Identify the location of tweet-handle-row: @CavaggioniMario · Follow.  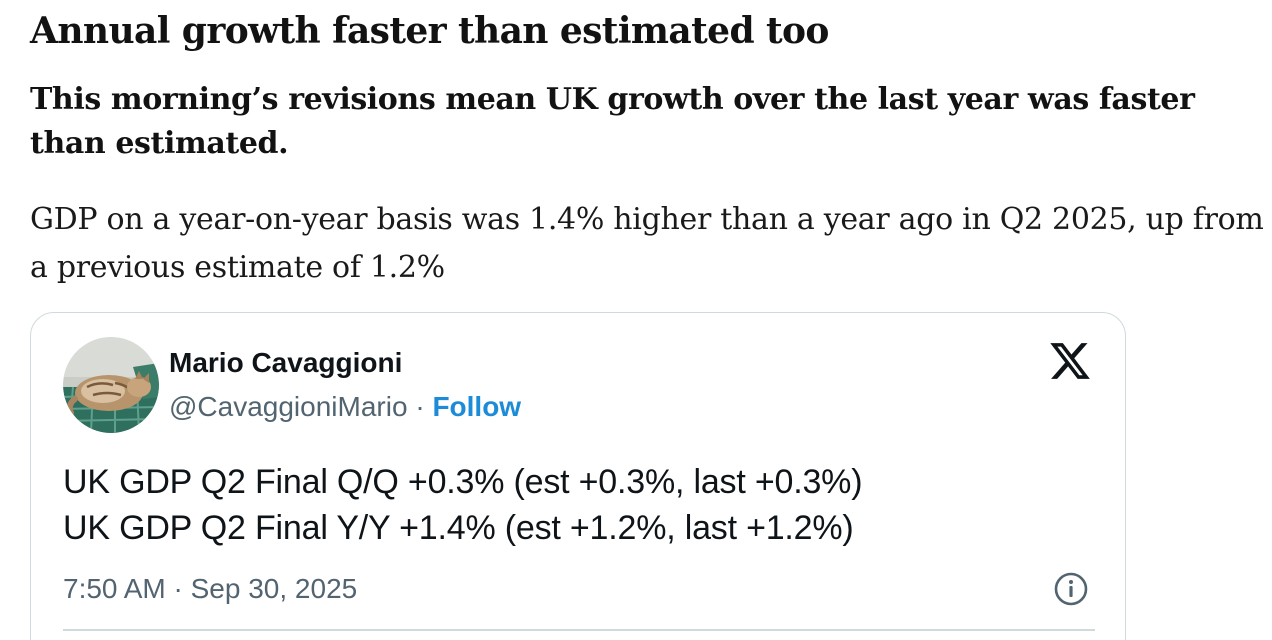
(345, 407).